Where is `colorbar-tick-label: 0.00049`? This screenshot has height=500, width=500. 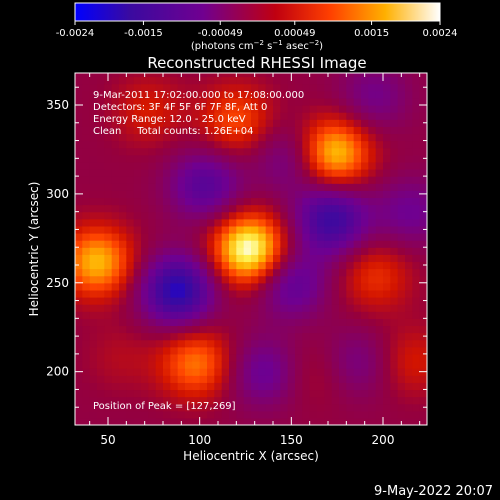 colorbar-tick-label: 0.00049 is located at coordinates (294, 33).